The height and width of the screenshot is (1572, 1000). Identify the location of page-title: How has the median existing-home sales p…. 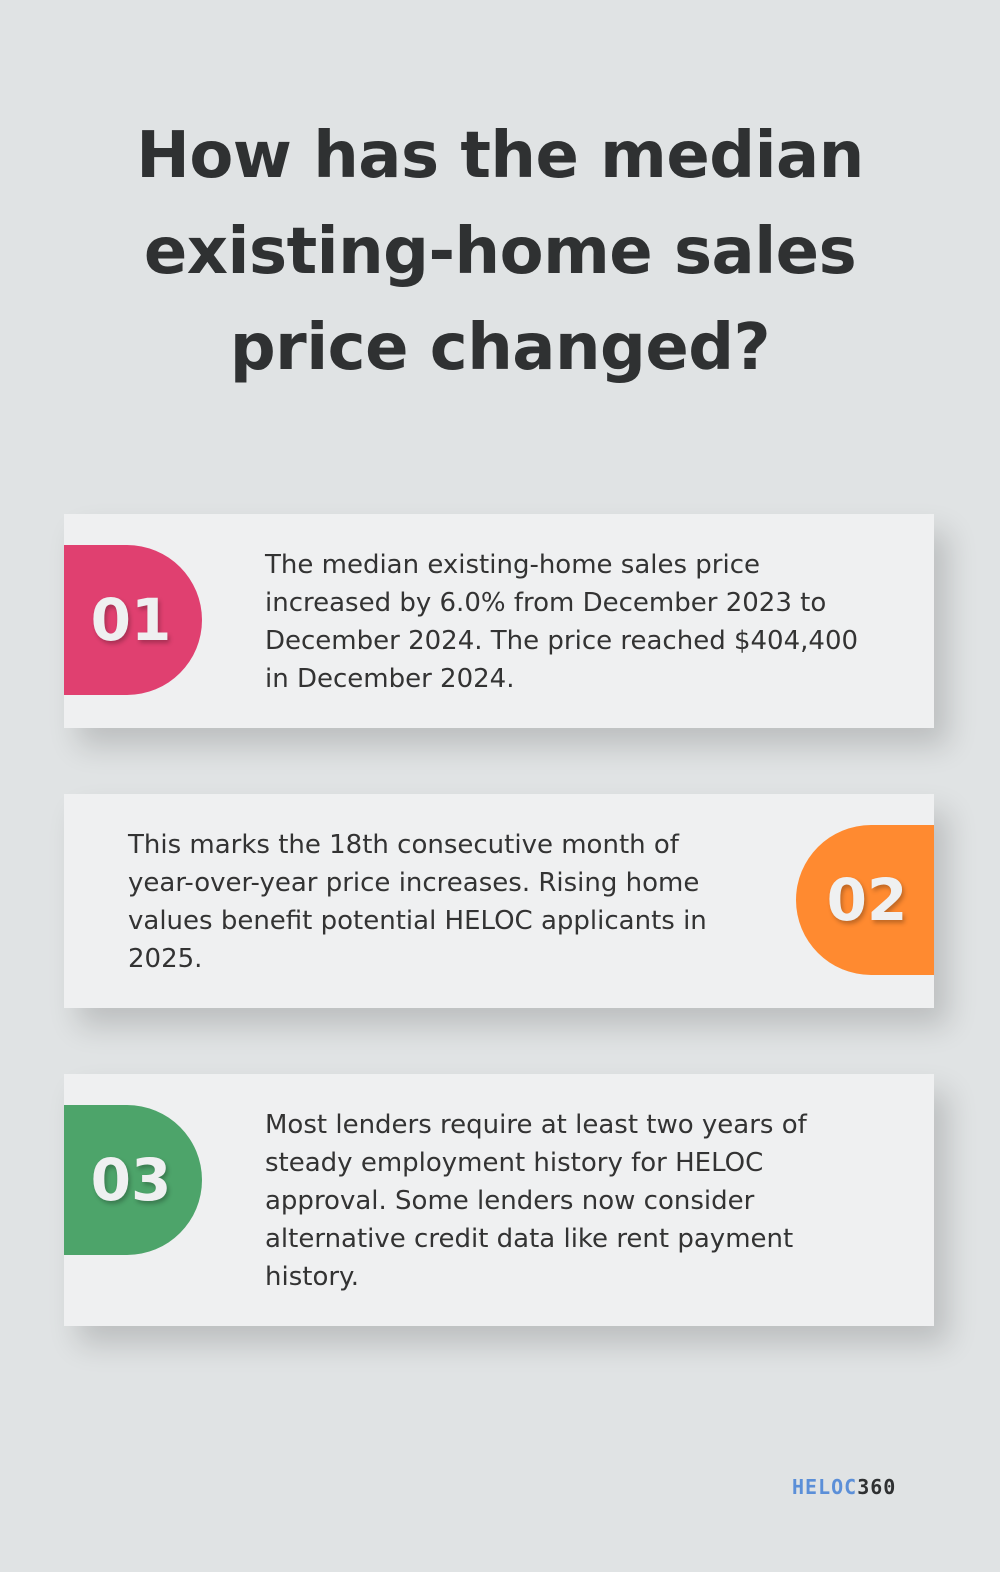
(500, 252).